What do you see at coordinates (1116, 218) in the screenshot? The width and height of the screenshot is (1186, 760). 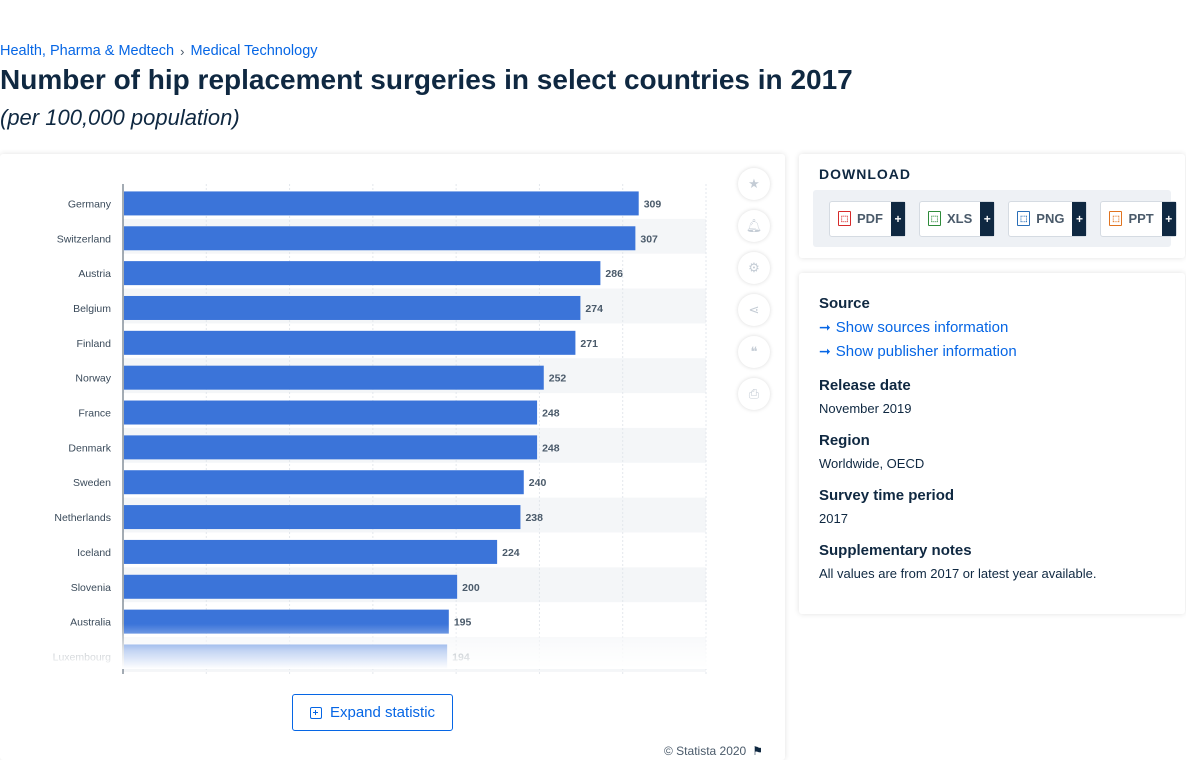 I see `ppt-icon: ⬚` at bounding box center [1116, 218].